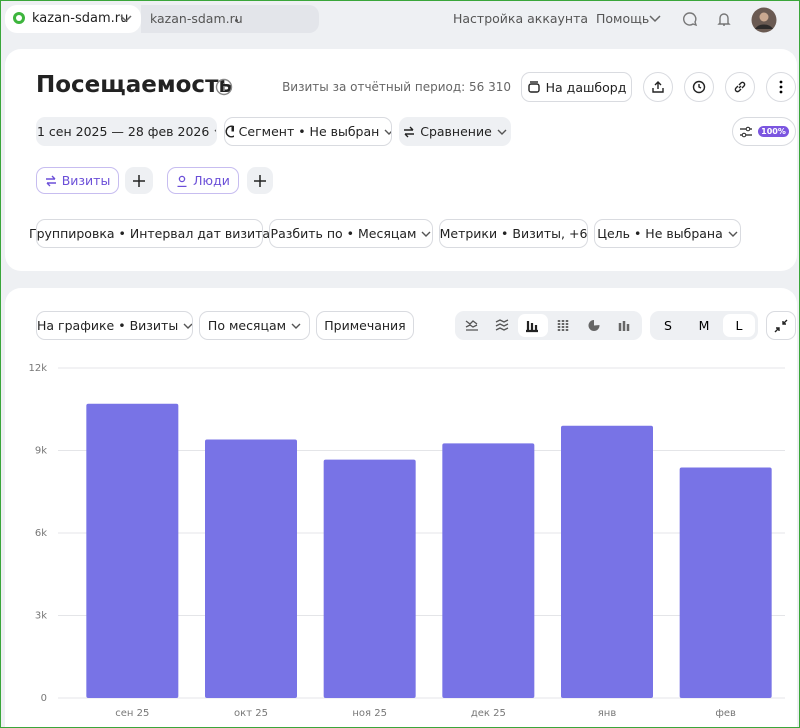  What do you see at coordinates (623, 18) in the screenshot?
I see `help: Помощь` at bounding box center [623, 18].